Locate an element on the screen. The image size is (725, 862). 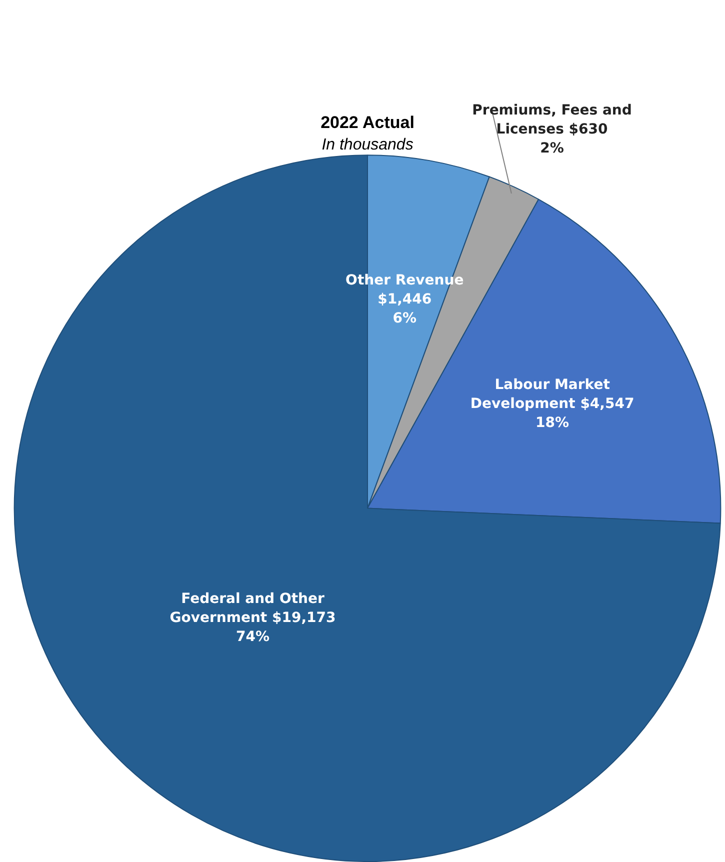
data-label: $1,446 6% is located at coordinates (405, 308).